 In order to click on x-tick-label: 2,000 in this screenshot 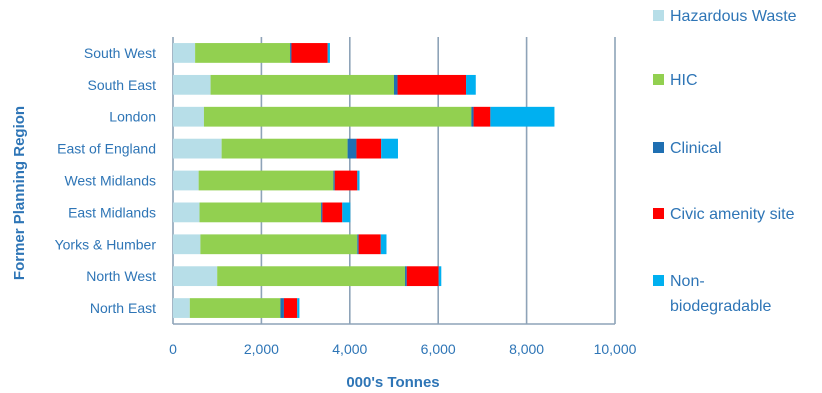, I will do `click(261, 349)`.